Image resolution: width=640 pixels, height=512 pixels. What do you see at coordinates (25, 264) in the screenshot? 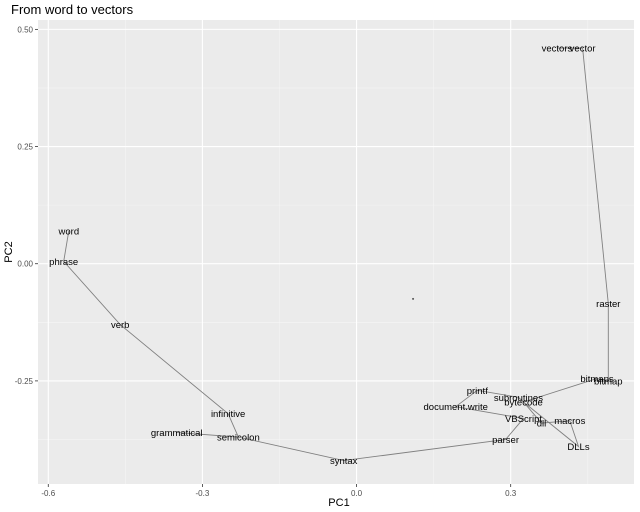
I see `y-tick-label: 0.00` at bounding box center [25, 264].